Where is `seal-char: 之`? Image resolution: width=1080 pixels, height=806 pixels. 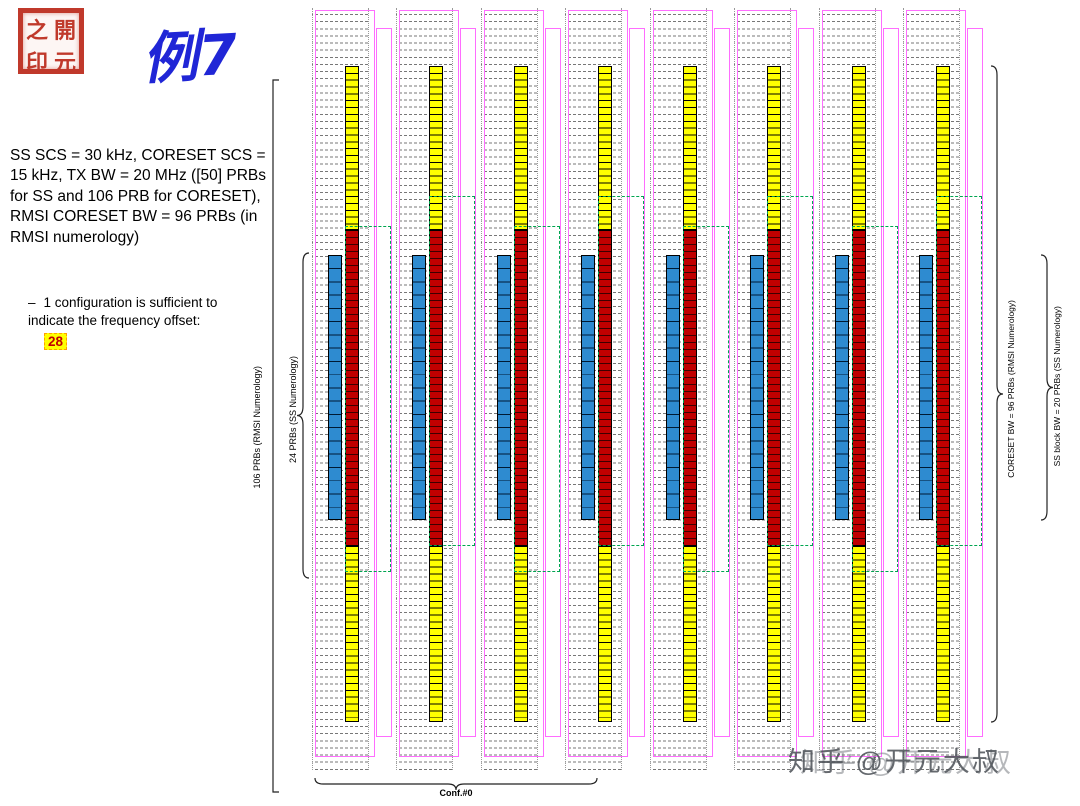
seal-char: 之 is located at coordinates (36, 31).